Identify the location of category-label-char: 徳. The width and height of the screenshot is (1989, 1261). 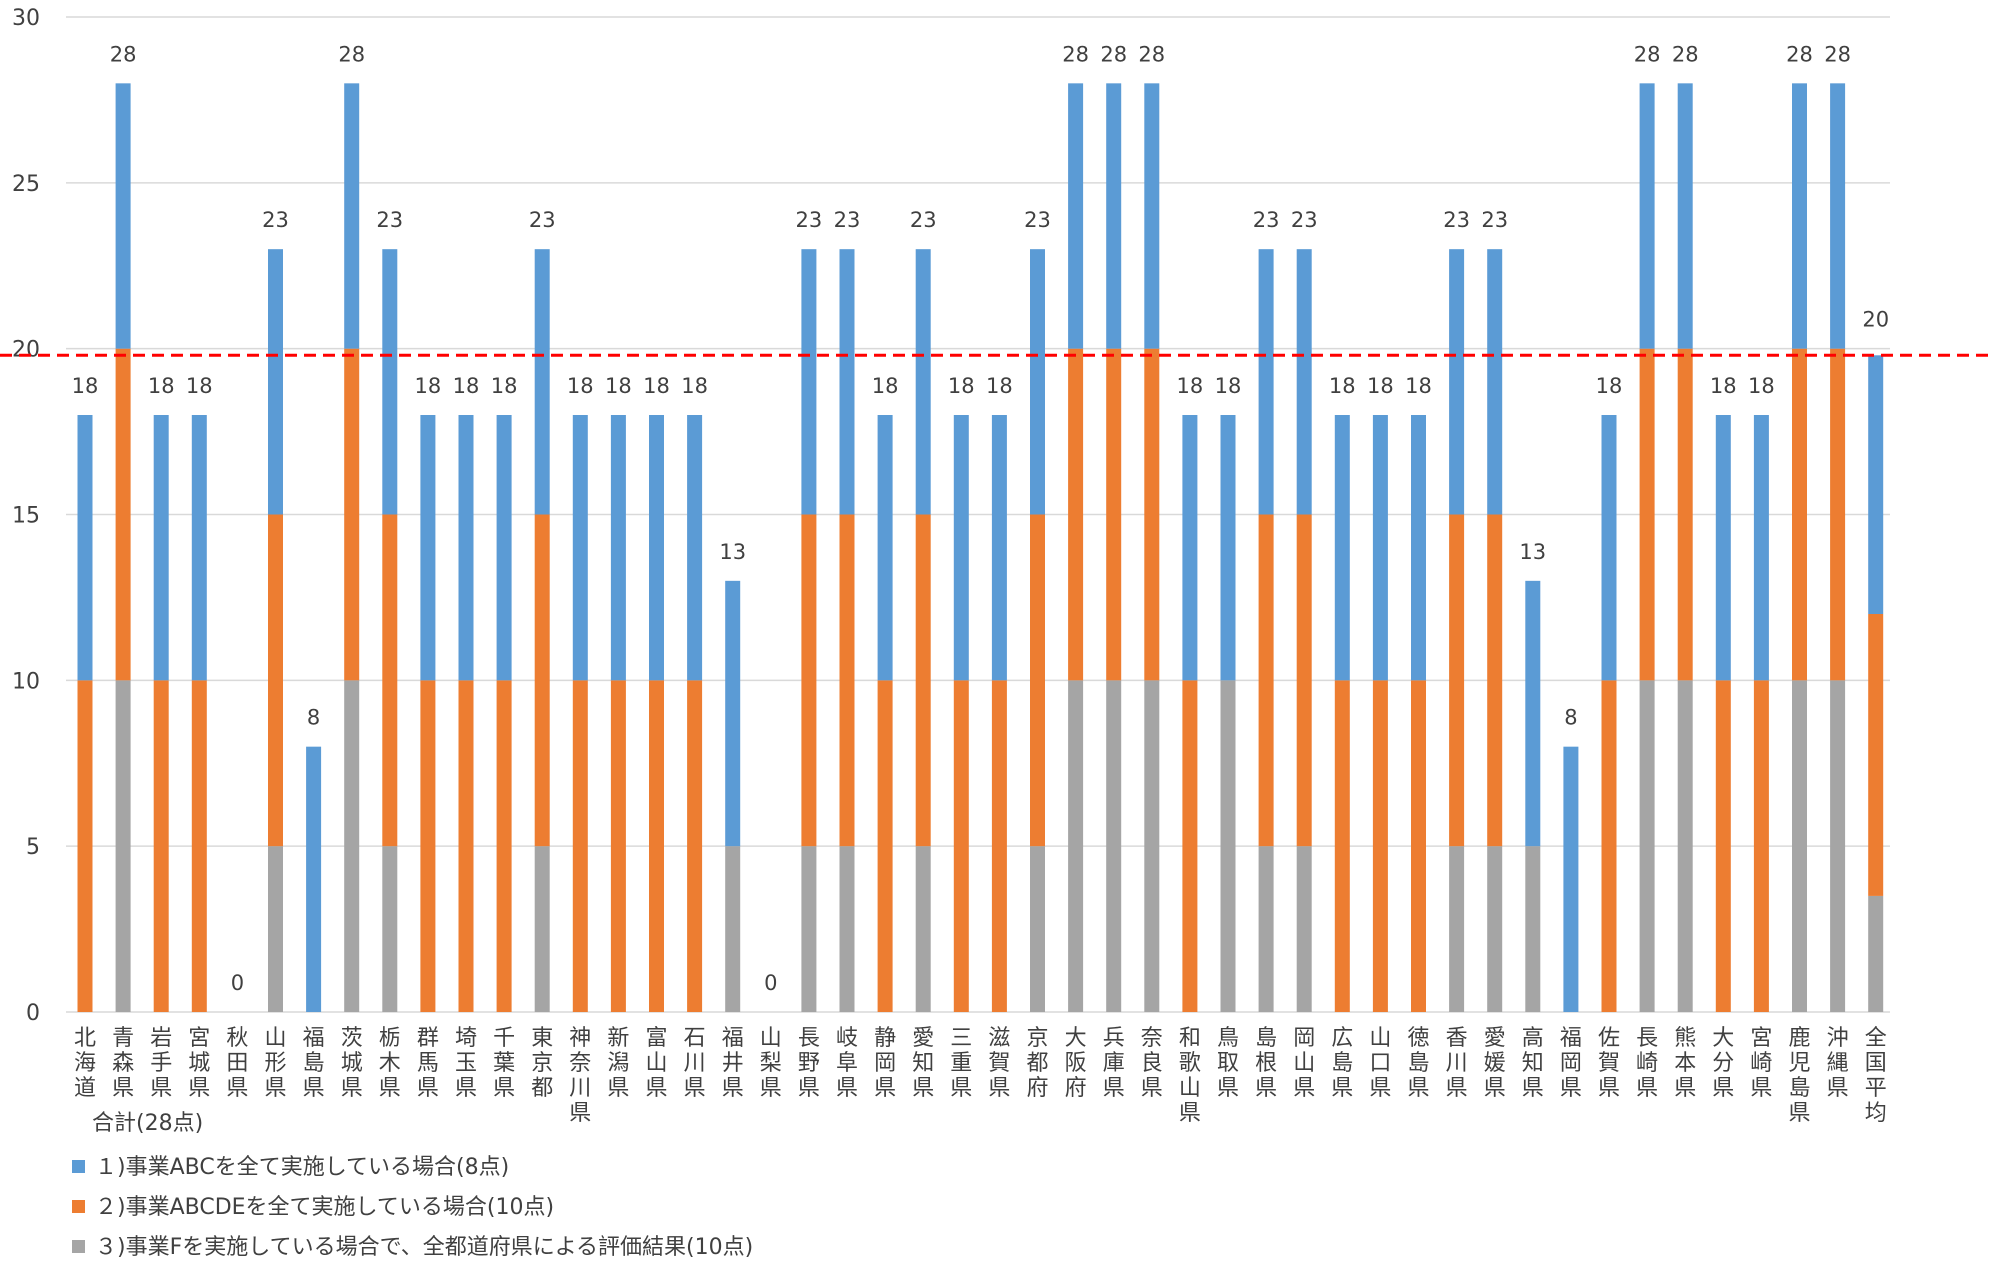
(1418, 1038).